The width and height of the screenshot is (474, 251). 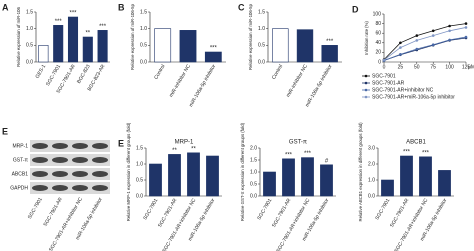 I want to click on legend-label: SGC-7901, so click(x=384, y=76).